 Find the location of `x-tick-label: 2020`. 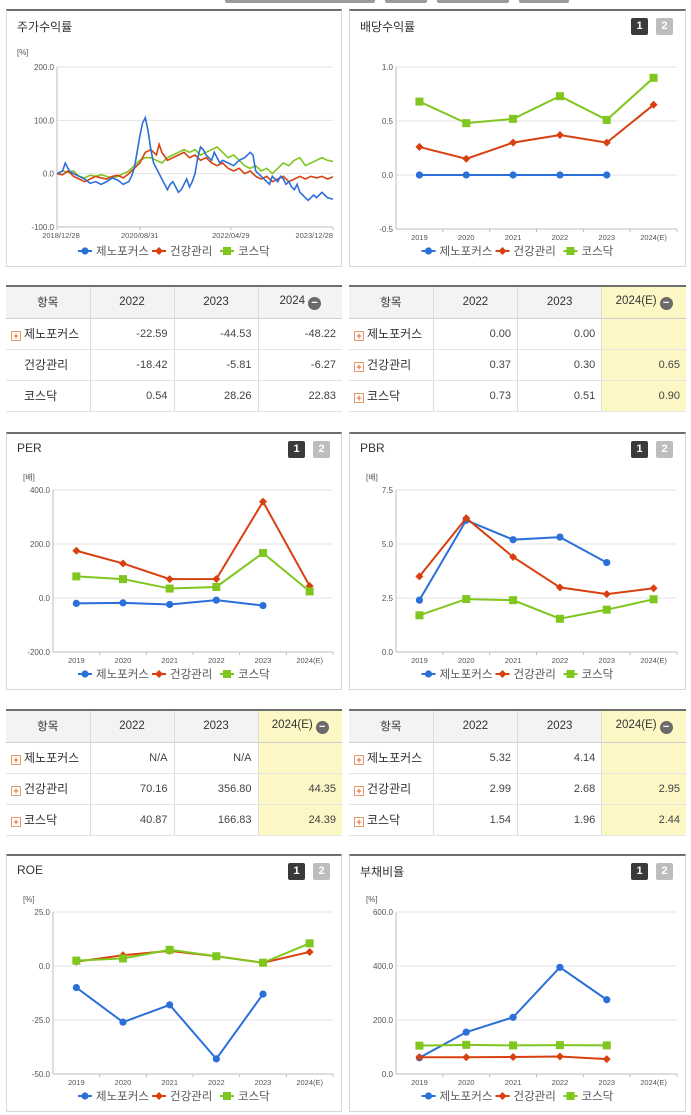

x-tick-label: 2020 is located at coordinates (466, 1082).